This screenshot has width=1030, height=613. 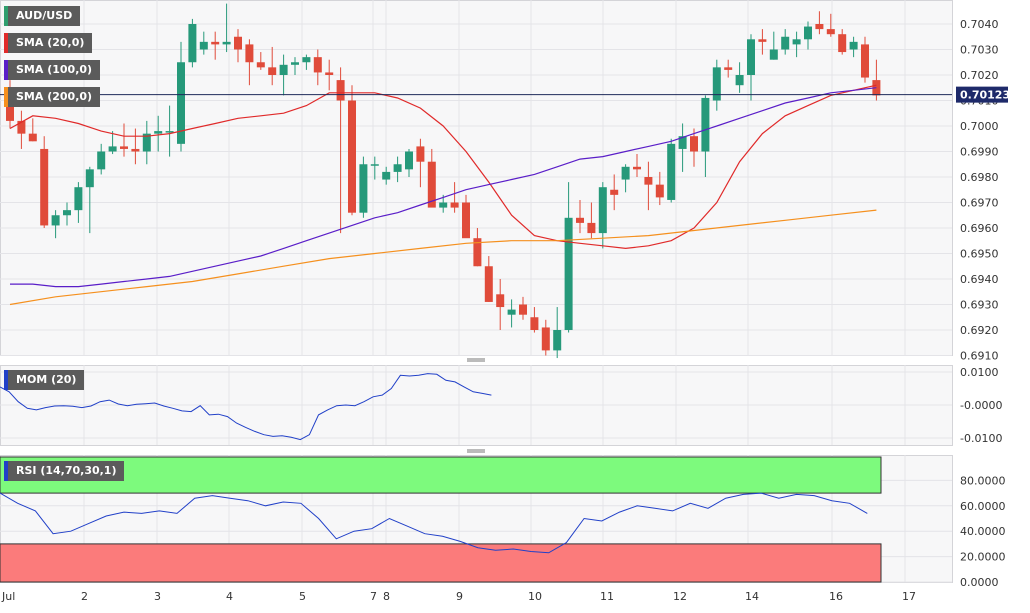 What do you see at coordinates (979, 24) in the screenshot?
I see `y-tick-label: 0.7040` at bounding box center [979, 24].